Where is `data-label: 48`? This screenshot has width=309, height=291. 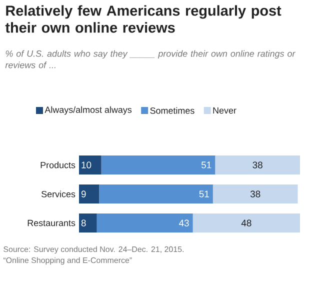
data-label: 48 is located at coordinates (246, 223).